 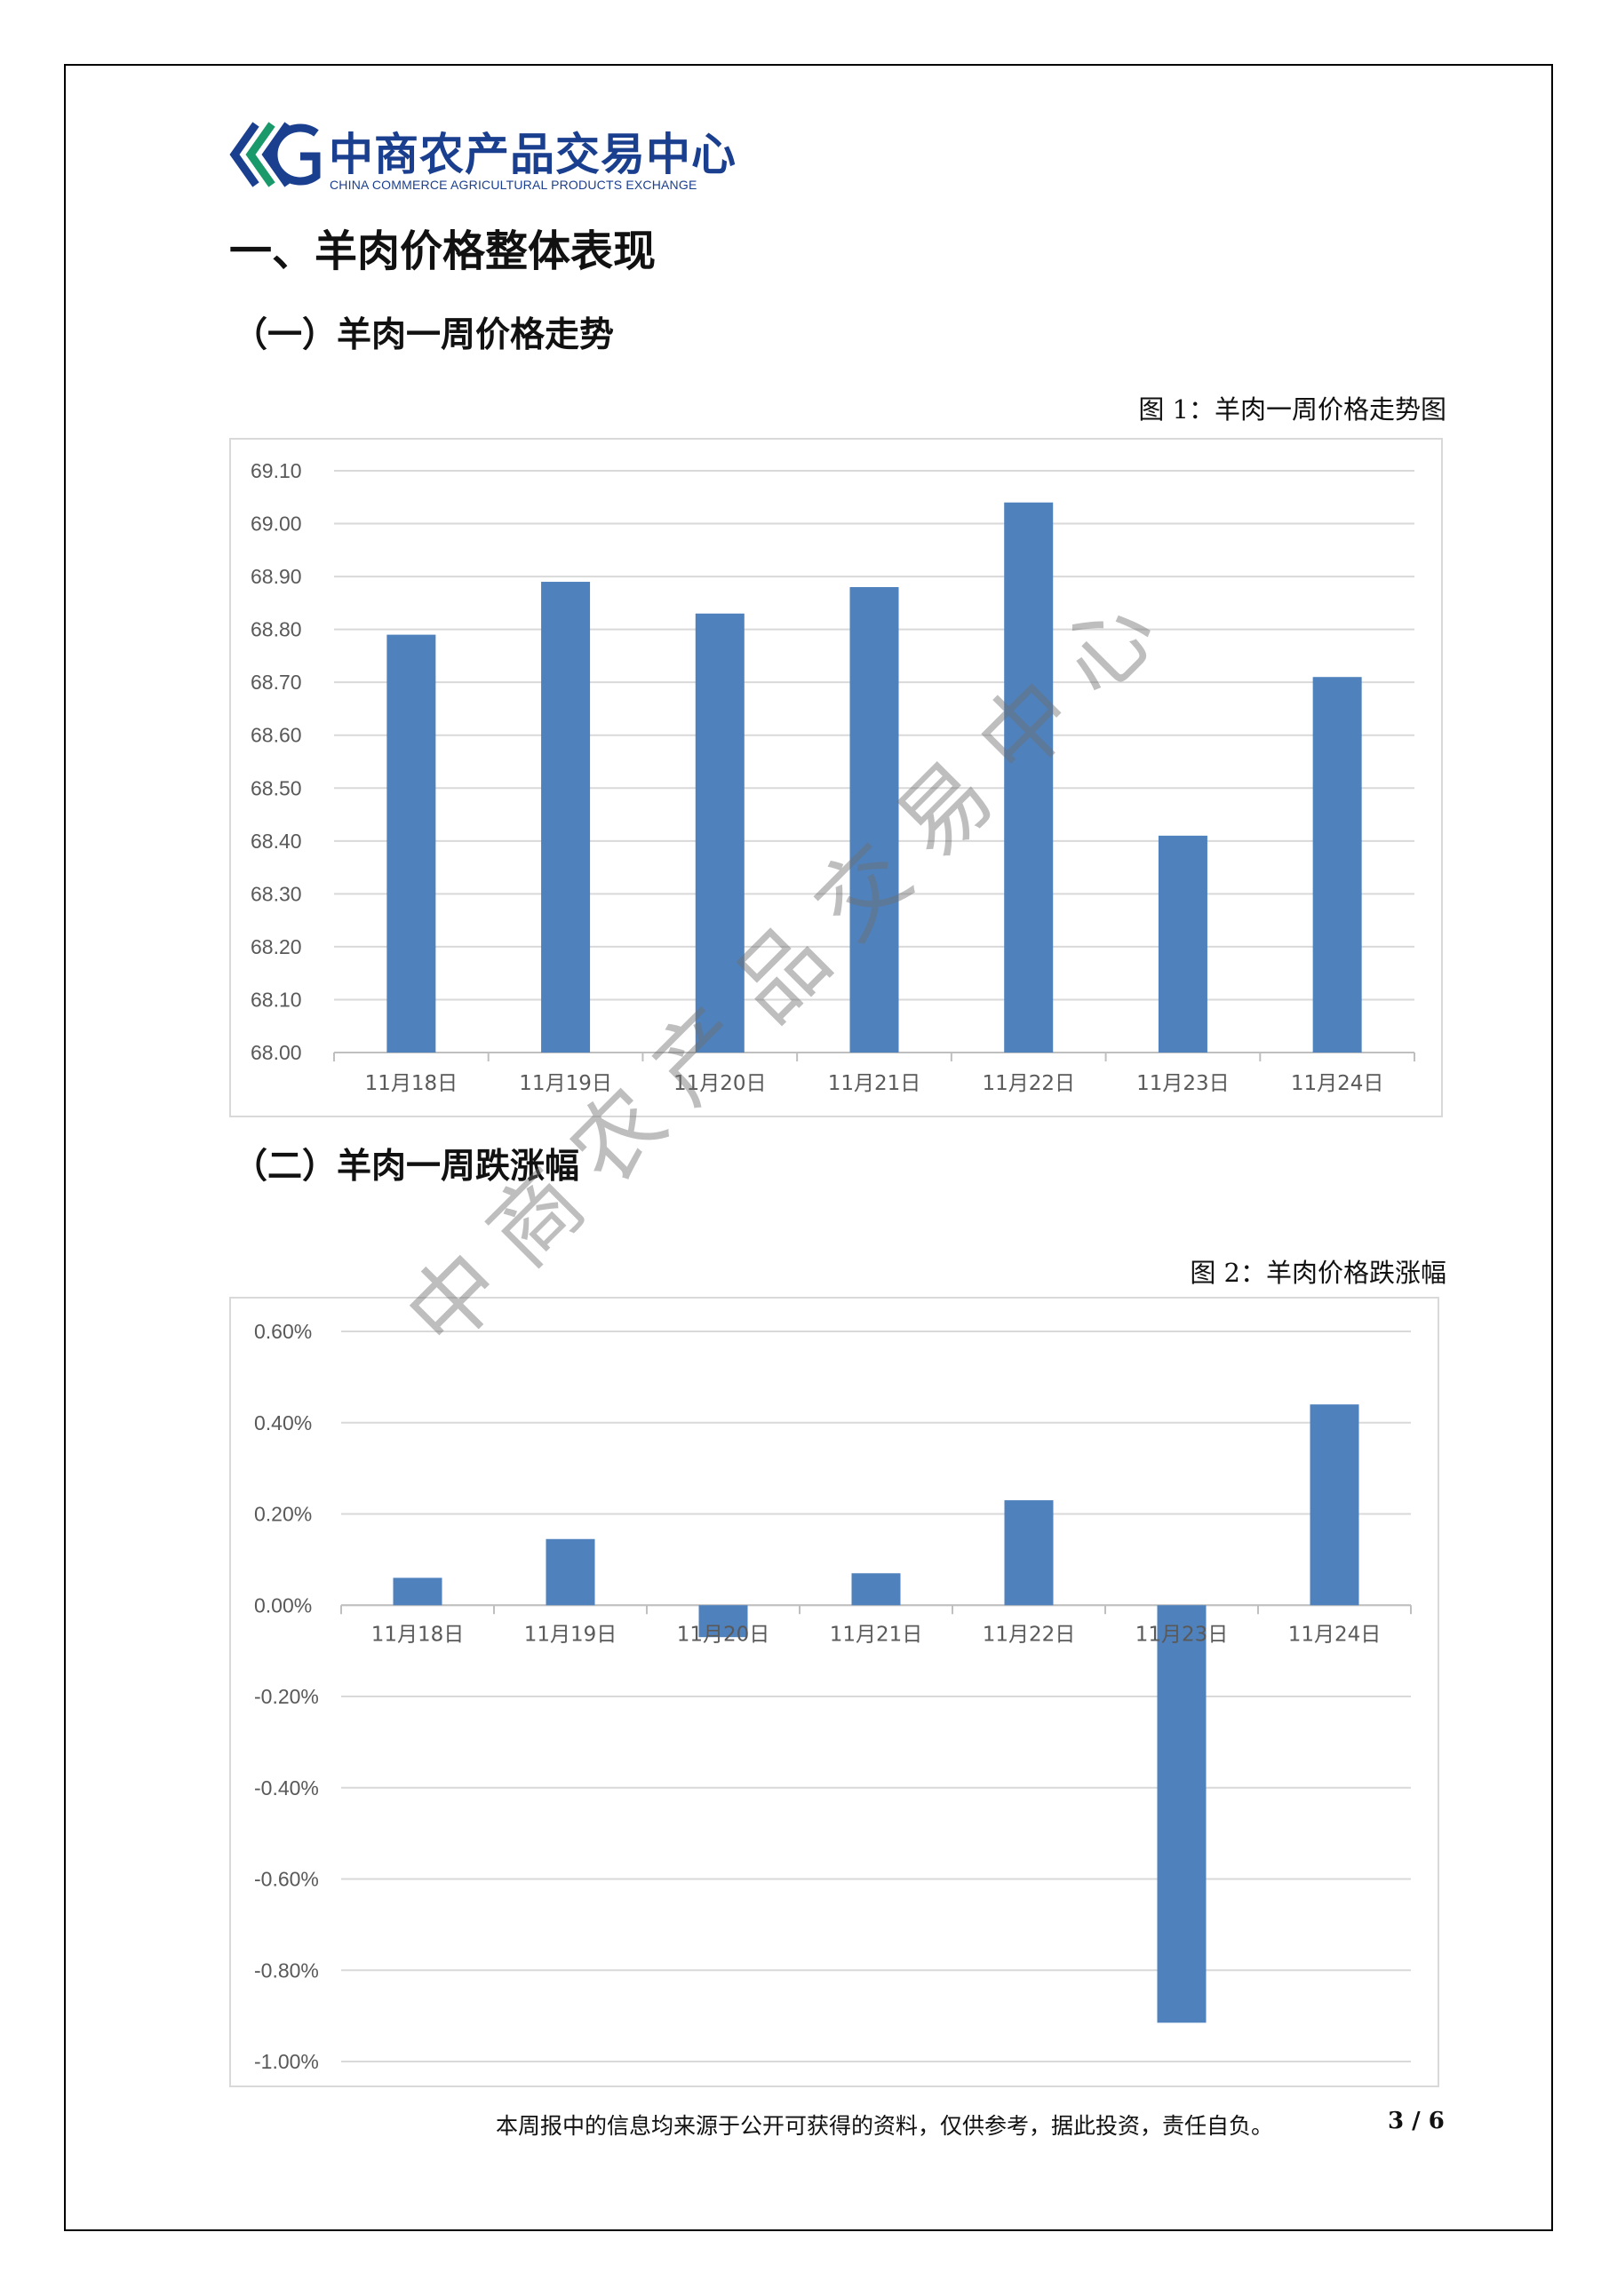 What do you see at coordinates (276, 787) in the screenshot?
I see `y-tick-label: 68.50` at bounding box center [276, 787].